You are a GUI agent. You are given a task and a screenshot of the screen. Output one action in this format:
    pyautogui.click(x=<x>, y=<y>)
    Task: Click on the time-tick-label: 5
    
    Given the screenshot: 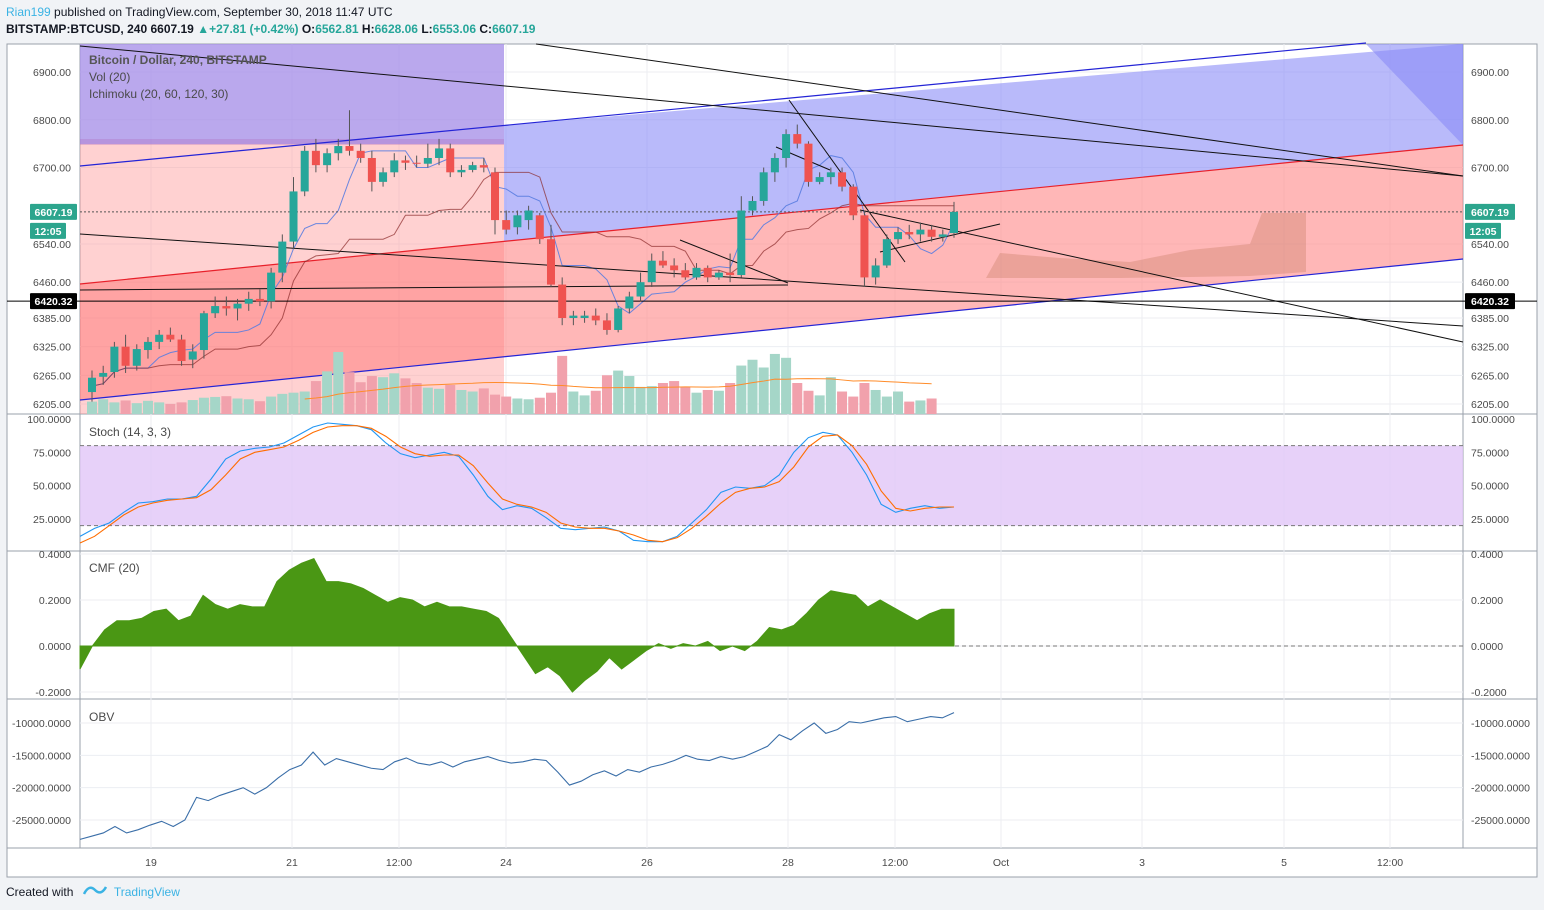 What is the action you would take?
    pyautogui.click(x=1284, y=863)
    